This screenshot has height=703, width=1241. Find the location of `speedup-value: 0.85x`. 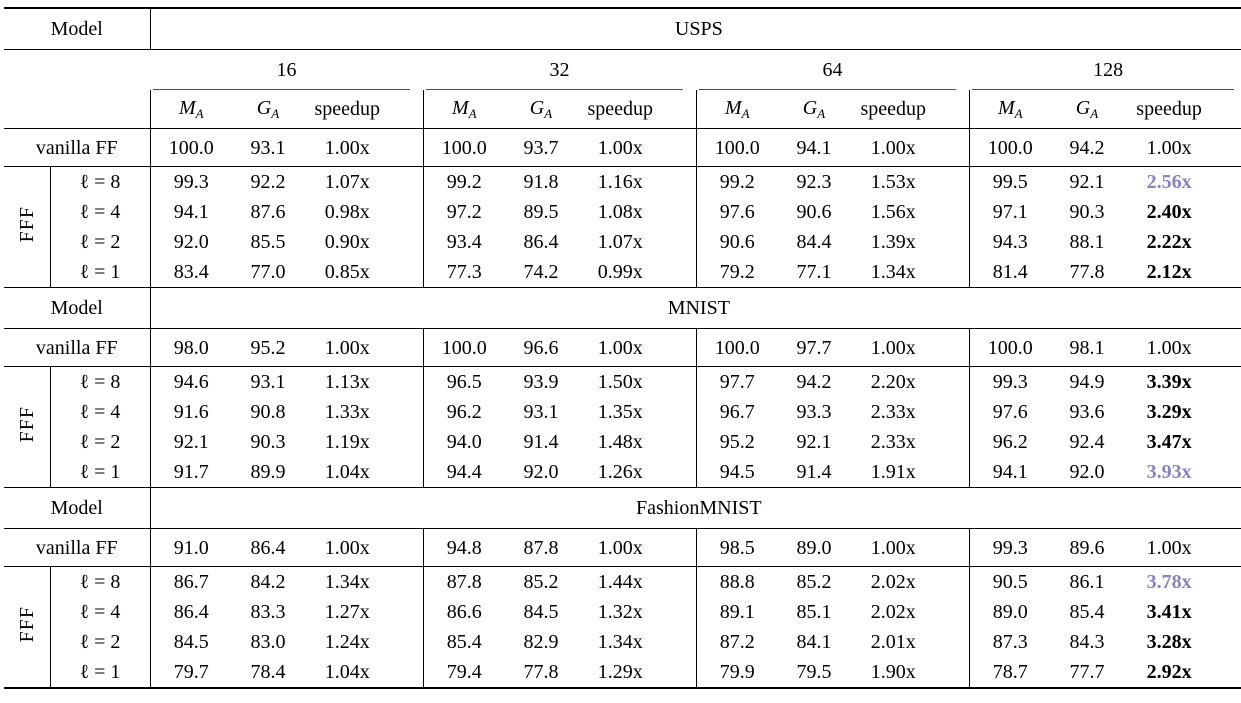

speedup-value: 0.85x is located at coordinates (363, 272).